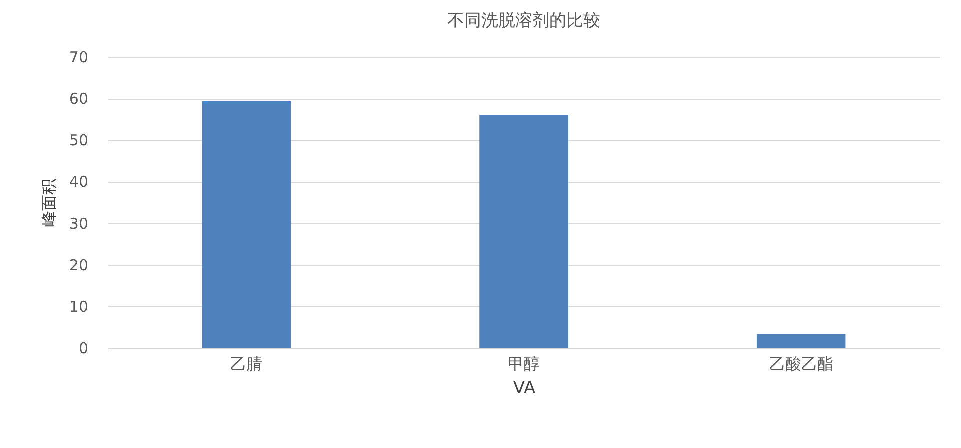 Image resolution: width=961 pixels, height=448 pixels. I want to click on chart-title: 不同洗脱溶剂的比较, so click(524, 21).